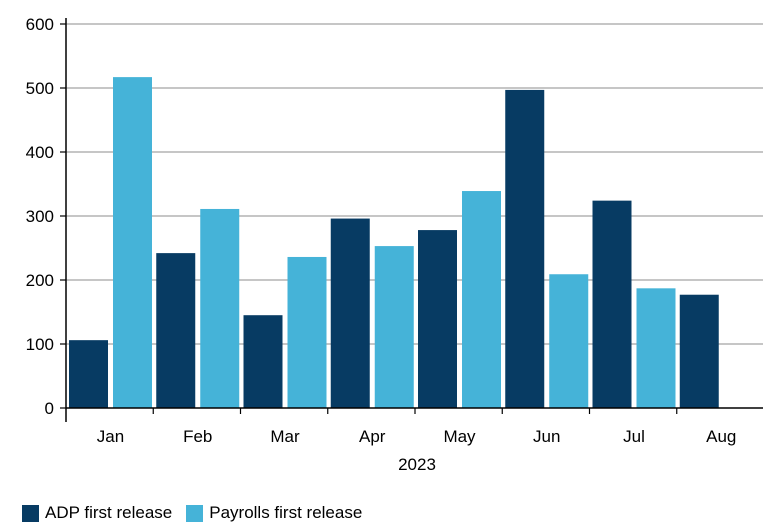 The height and width of the screenshot is (526, 763). Describe the element at coordinates (40, 152) in the screenshot. I see `y-tick-label: 400` at that location.